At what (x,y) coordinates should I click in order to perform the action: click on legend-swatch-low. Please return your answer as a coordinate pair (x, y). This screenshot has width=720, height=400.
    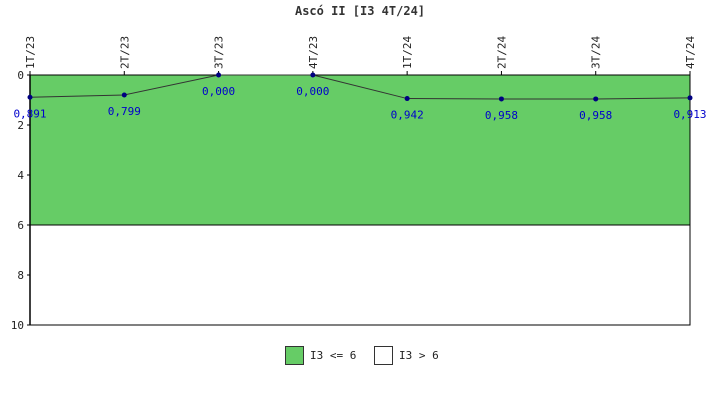
    Looking at the image, I should click on (294, 355).